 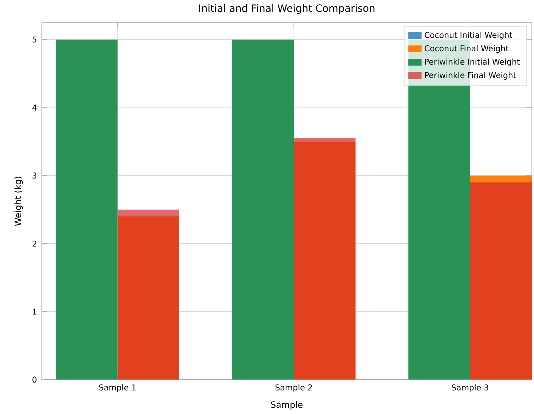 What do you see at coordinates (287, 405) in the screenshot?
I see `x-axis-title: Sample` at bounding box center [287, 405].